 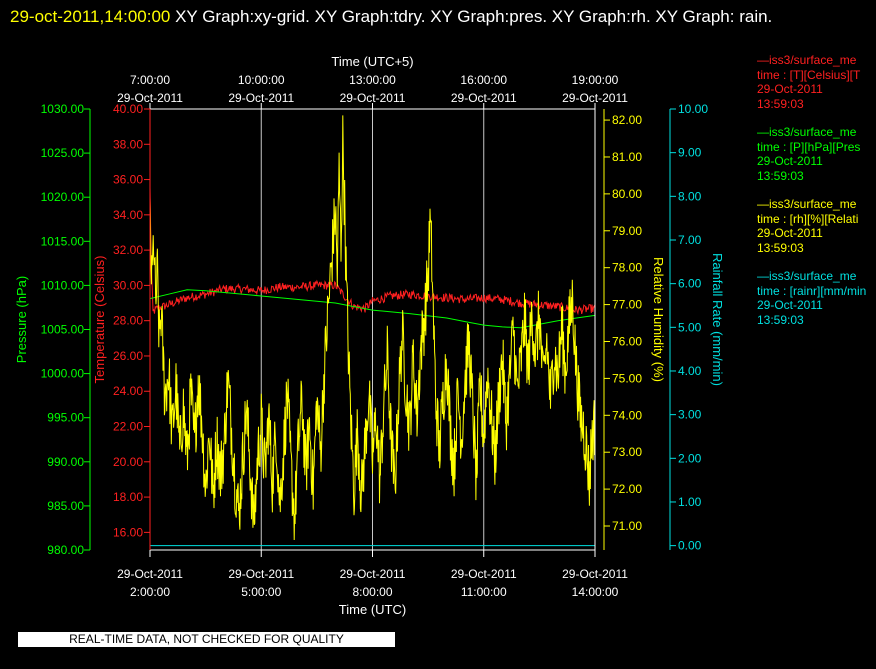 What do you see at coordinates (372, 80) in the screenshot?
I see `top-tick-time: 13:00:00` at bounding box center [372, 80].